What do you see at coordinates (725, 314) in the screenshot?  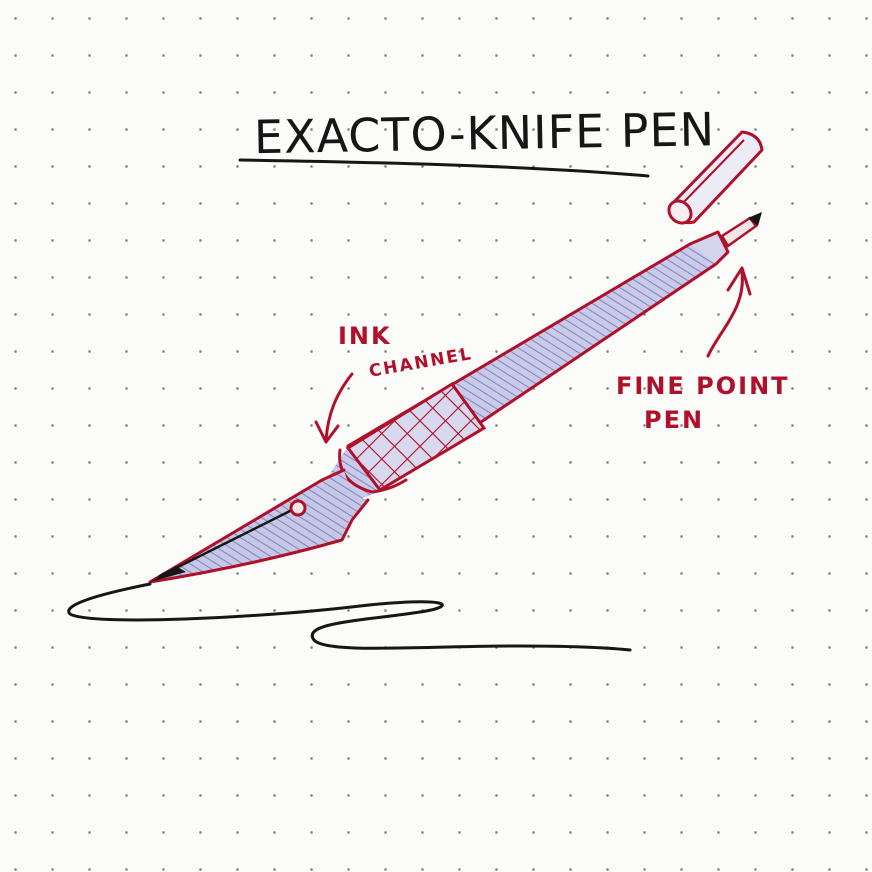 I see `fine-point-arrow` at bounding box center [725, 314].